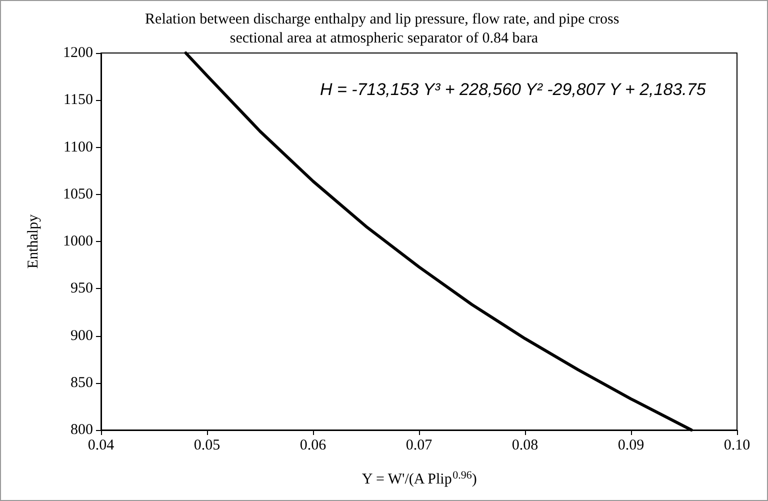 The image size is (768, 501). I want to click on y-tick-label: 1100, so click(78, 147).